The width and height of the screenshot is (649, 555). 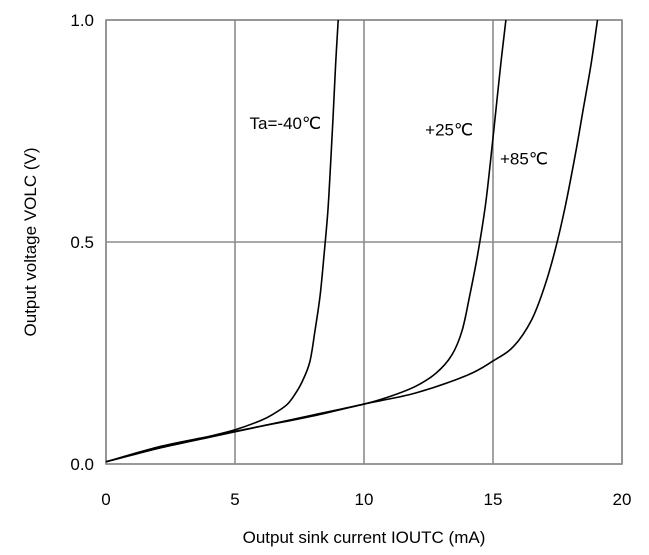 I want to click on y-tick-label-2: 1.0, so click(x=82, y=20).